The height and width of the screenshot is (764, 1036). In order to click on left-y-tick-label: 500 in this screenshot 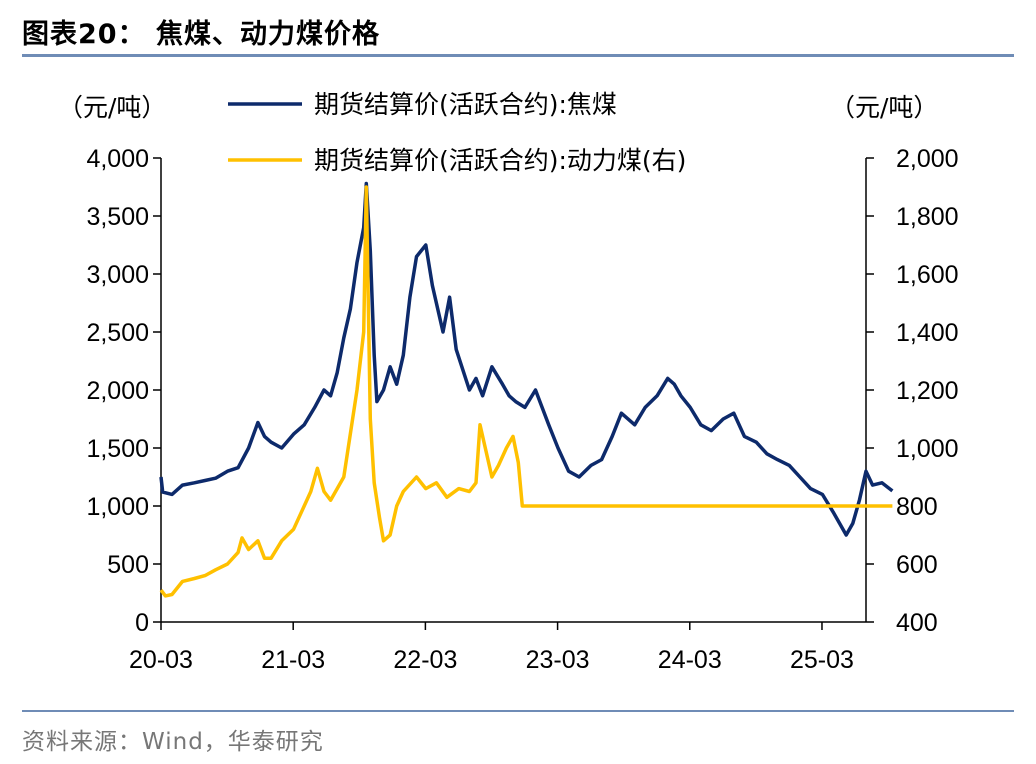, I will do `click(128, 565)`.